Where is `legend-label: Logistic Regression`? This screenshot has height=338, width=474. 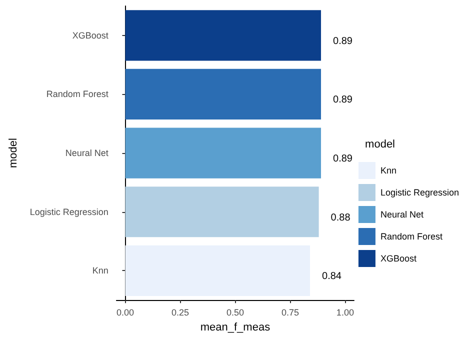
legend-label: Logistic Regression is located at coordinates (420, 193).